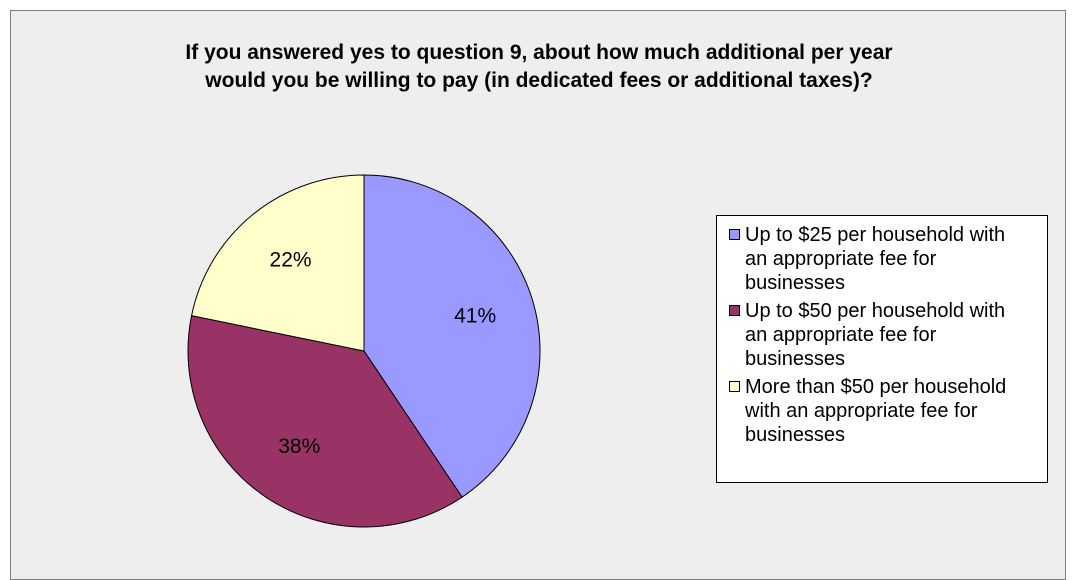 This screenshot has width=1077, height=580. I want to click on legend-text-line: More than $50 per household, so click(876, 387).